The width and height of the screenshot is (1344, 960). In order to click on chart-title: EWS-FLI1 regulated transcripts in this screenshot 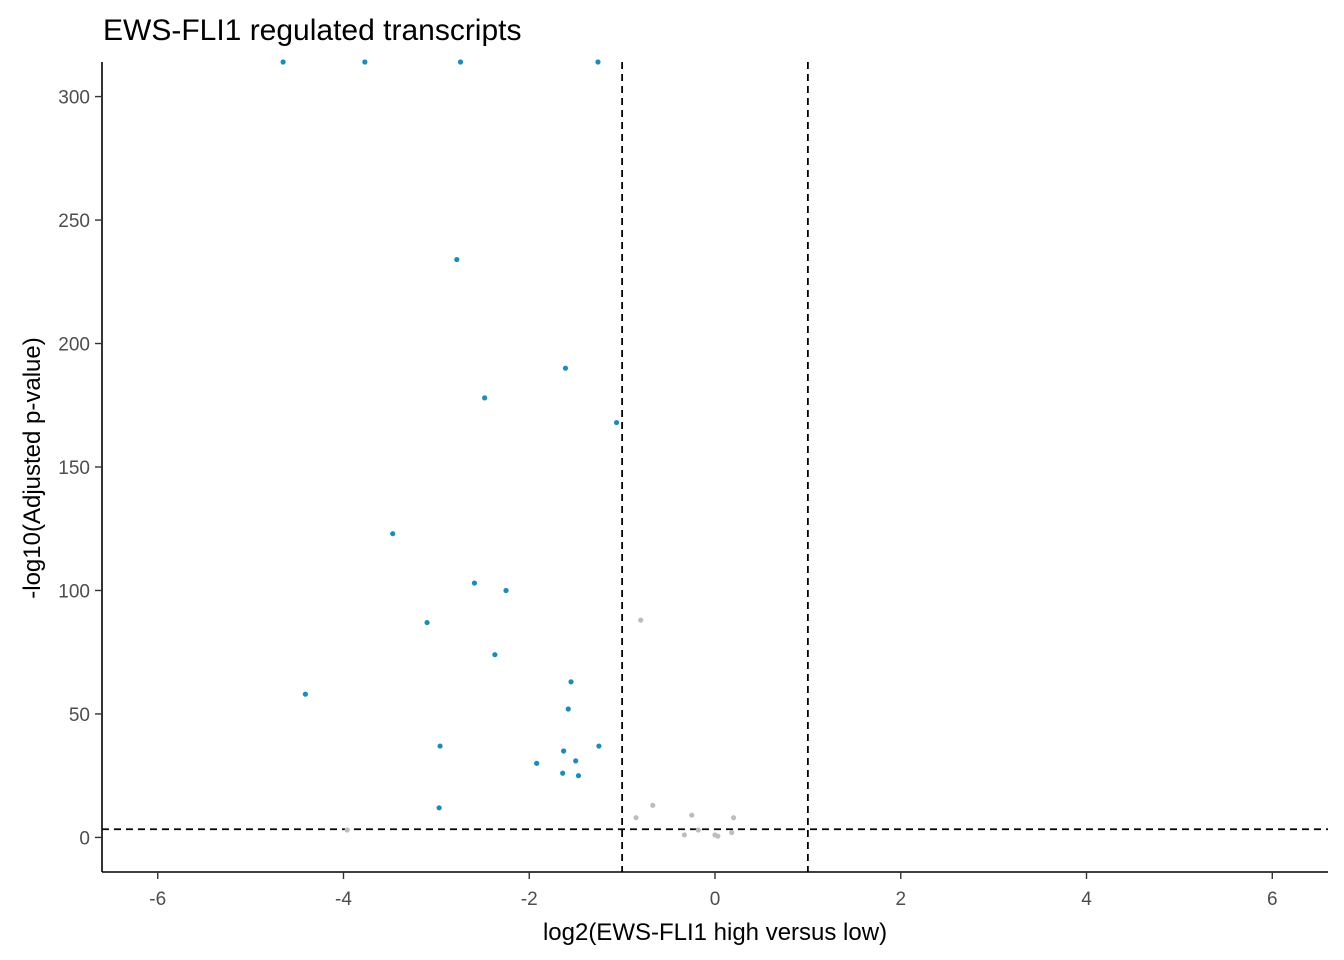, I will do `click(312, 30)`.